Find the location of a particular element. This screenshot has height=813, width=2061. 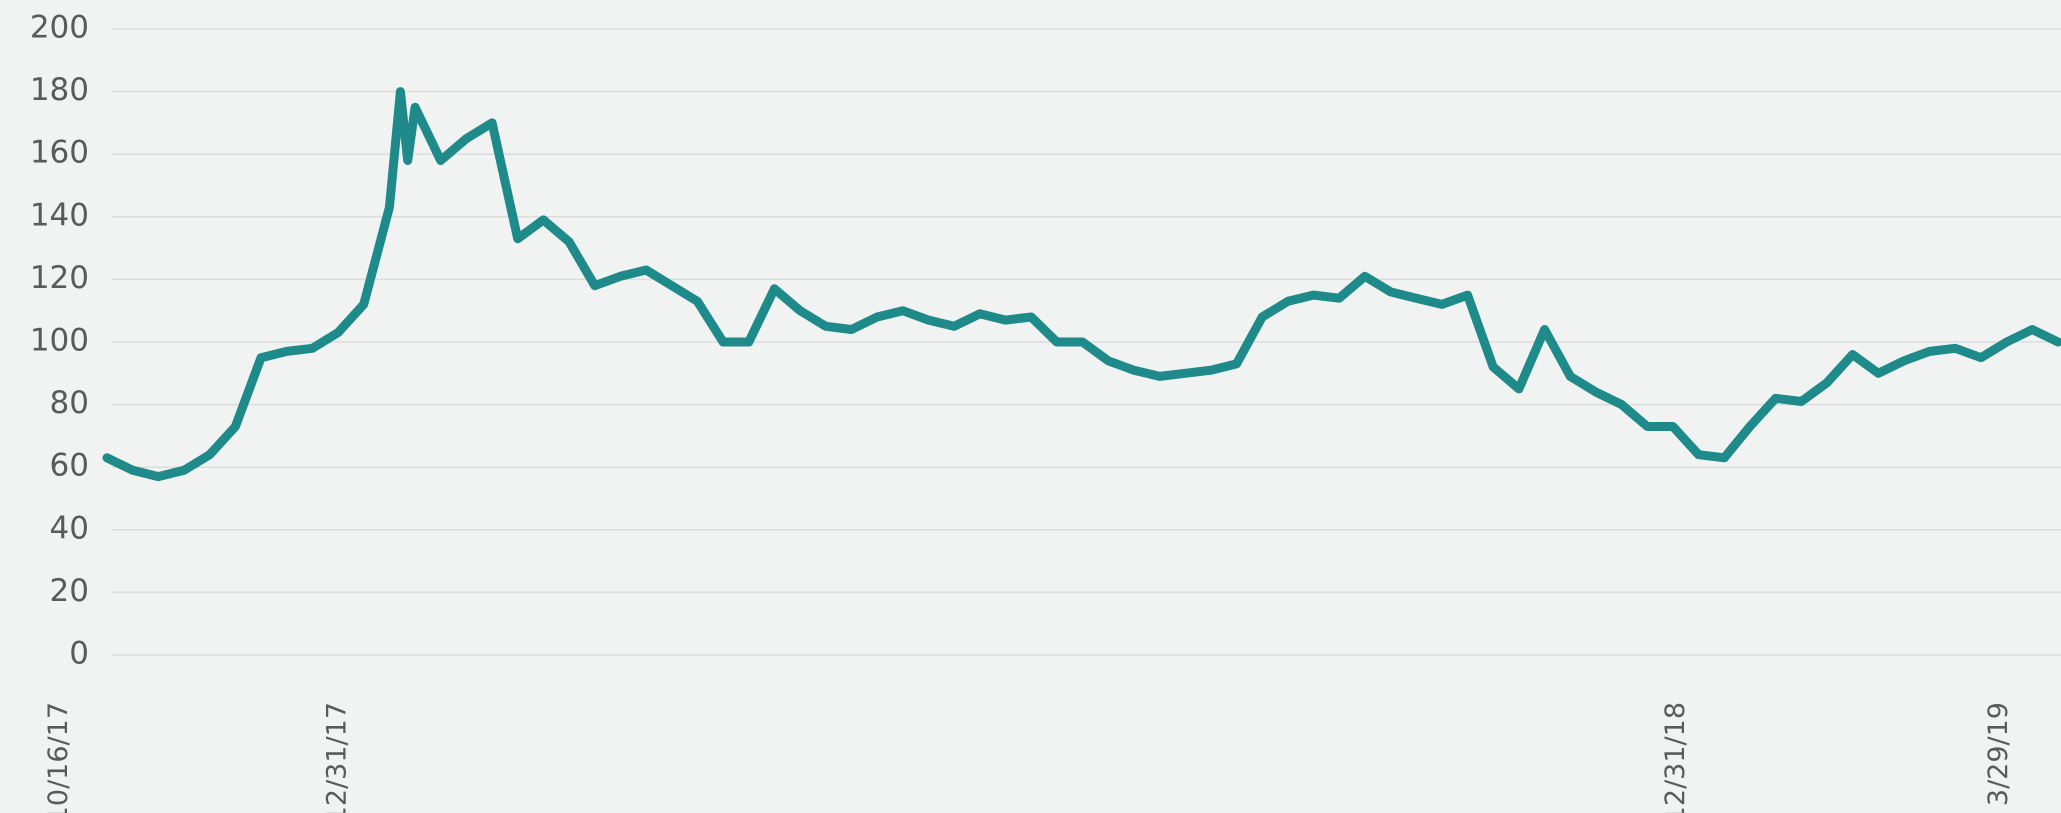

y-tick-label: 120 is located at coordinates (59, 278).